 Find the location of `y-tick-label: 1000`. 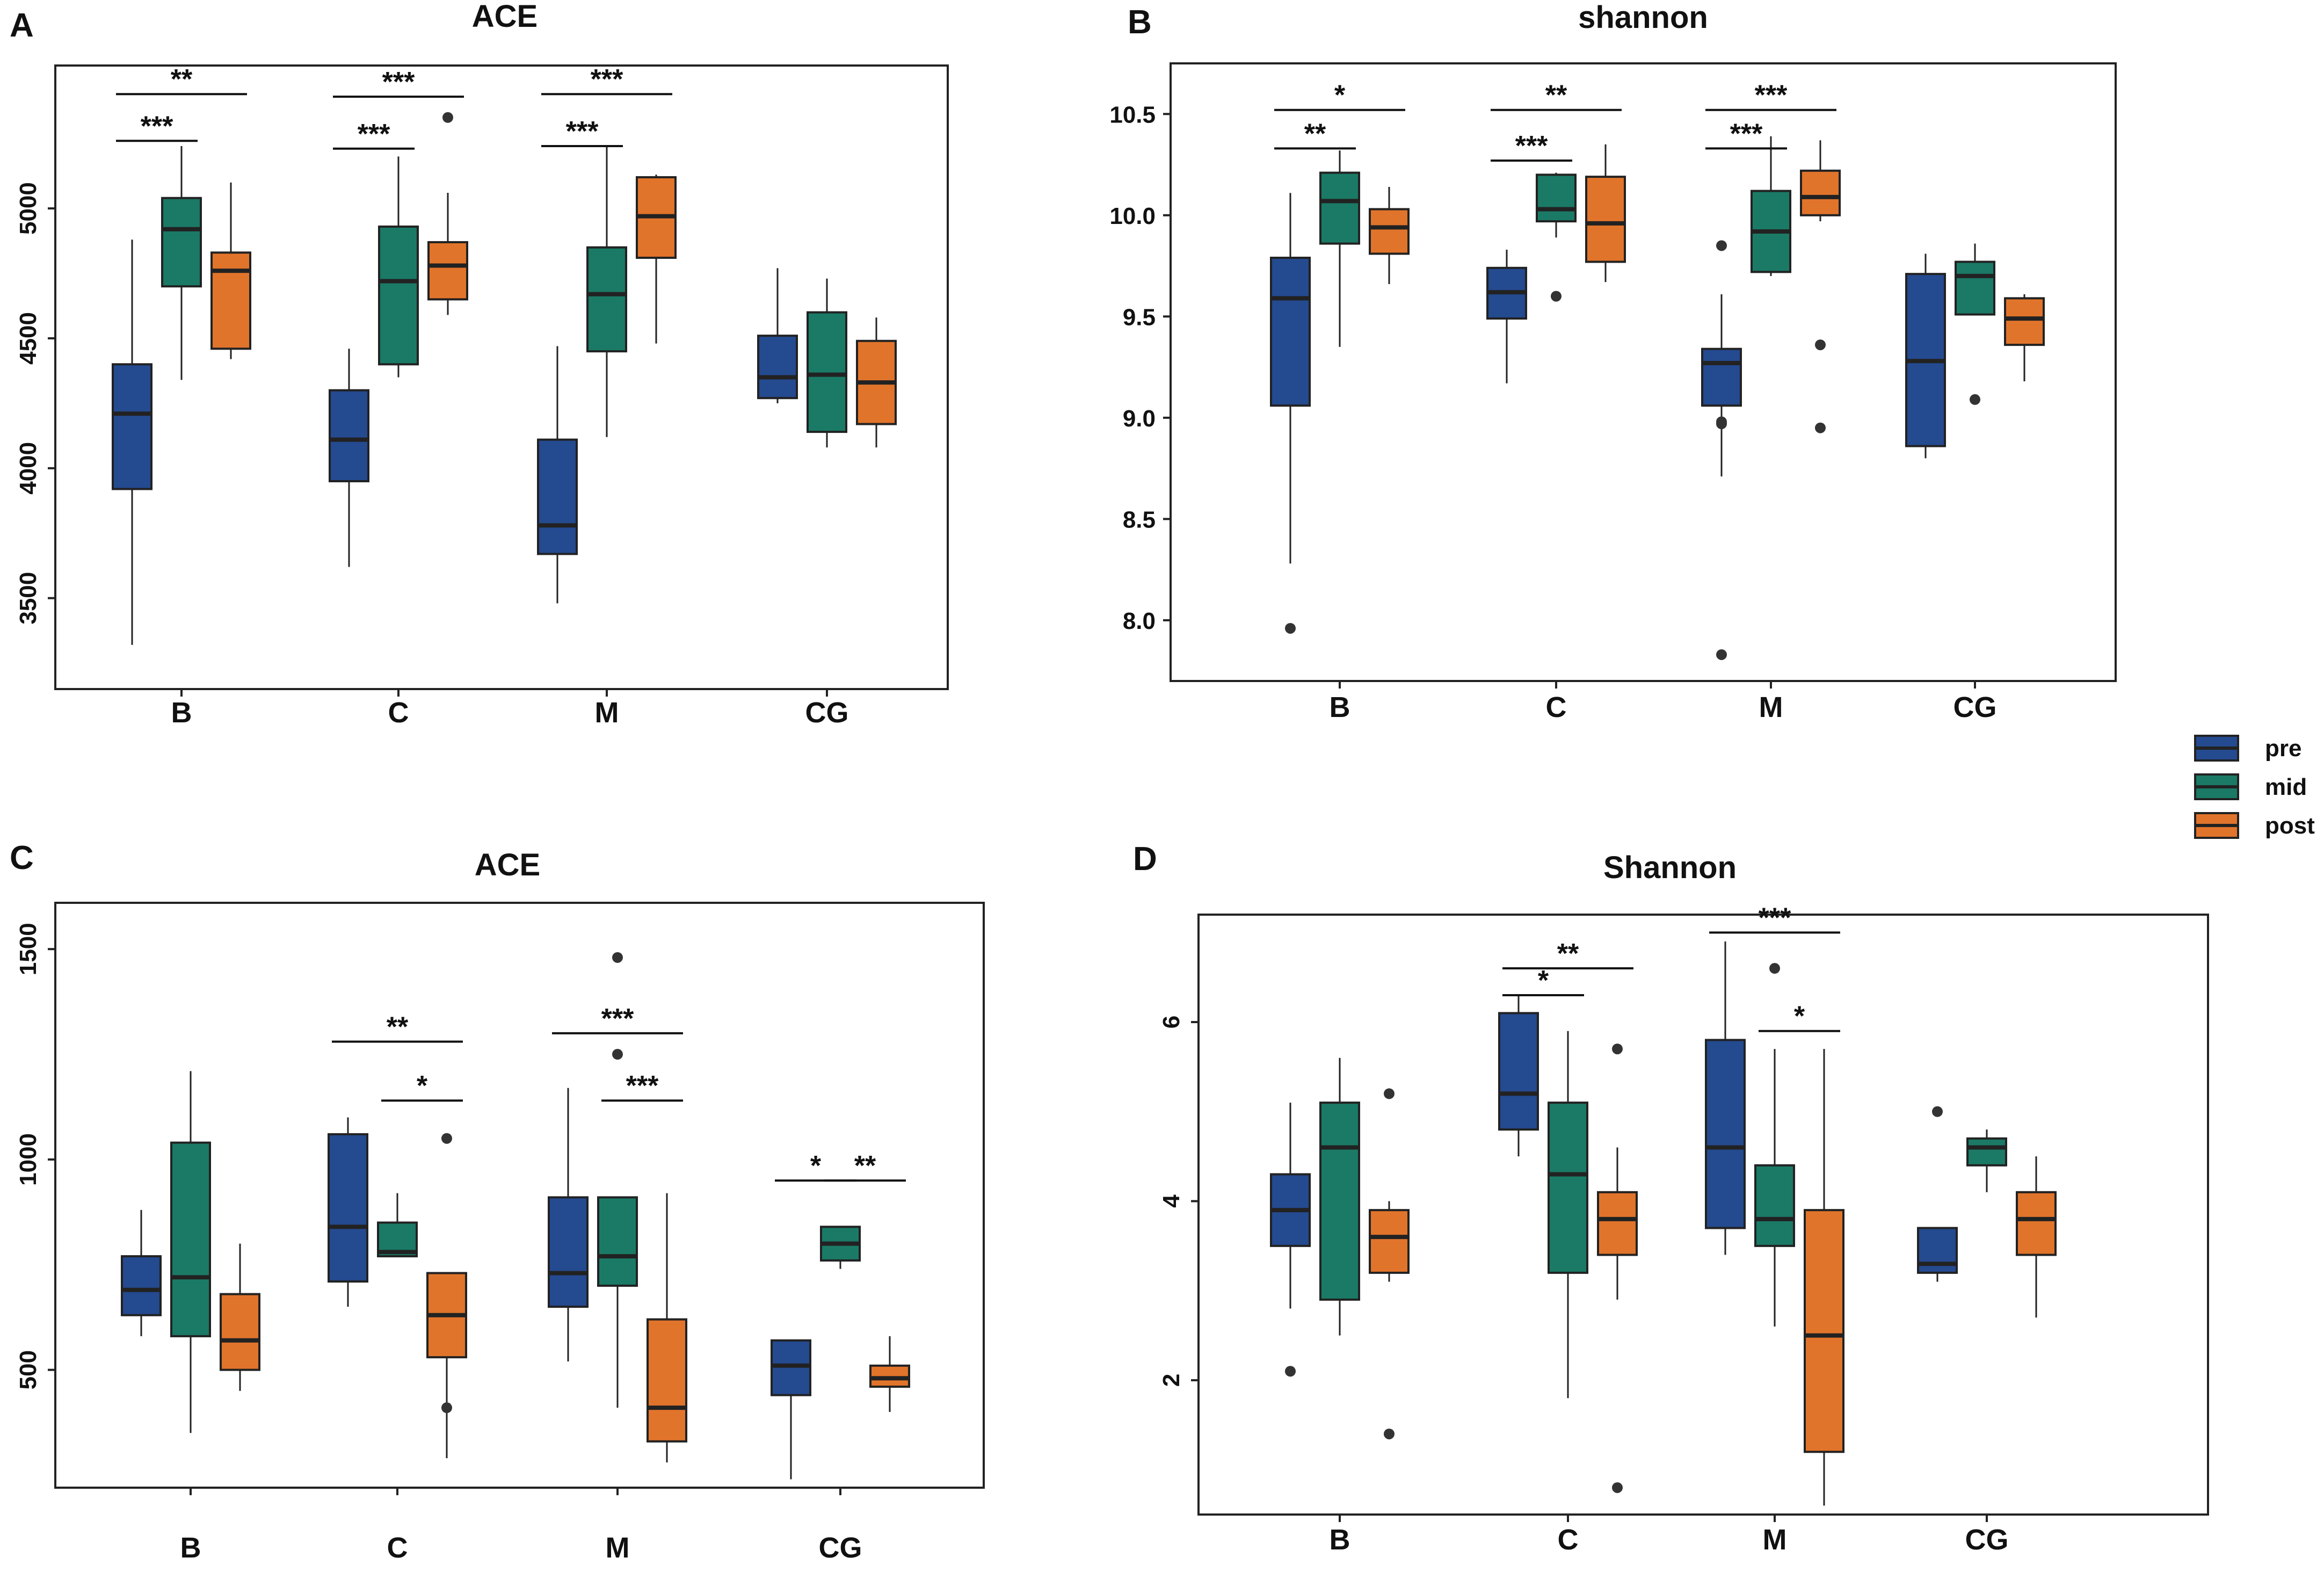

y-tick-label: 1000 is located at coordinates (28, 1159).